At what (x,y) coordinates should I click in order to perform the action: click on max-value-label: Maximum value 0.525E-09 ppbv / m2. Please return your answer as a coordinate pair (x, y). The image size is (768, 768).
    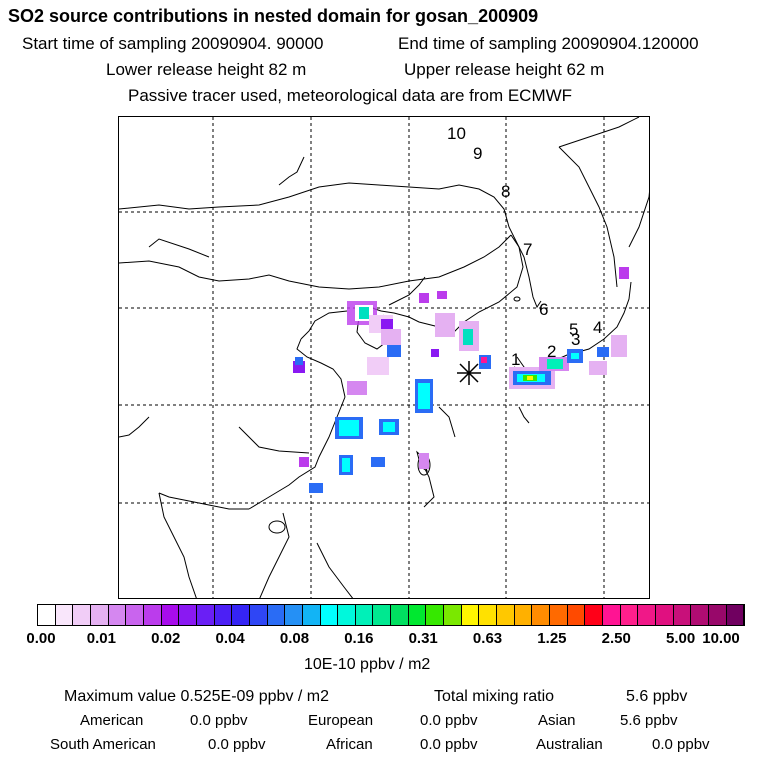
    Looking at the image, I should click on (197, 696).